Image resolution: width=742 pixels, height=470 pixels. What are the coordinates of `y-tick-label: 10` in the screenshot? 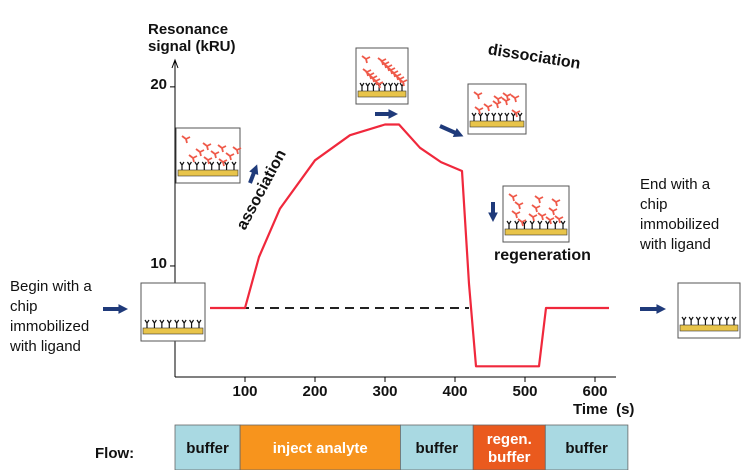 It's located at (158, 263).